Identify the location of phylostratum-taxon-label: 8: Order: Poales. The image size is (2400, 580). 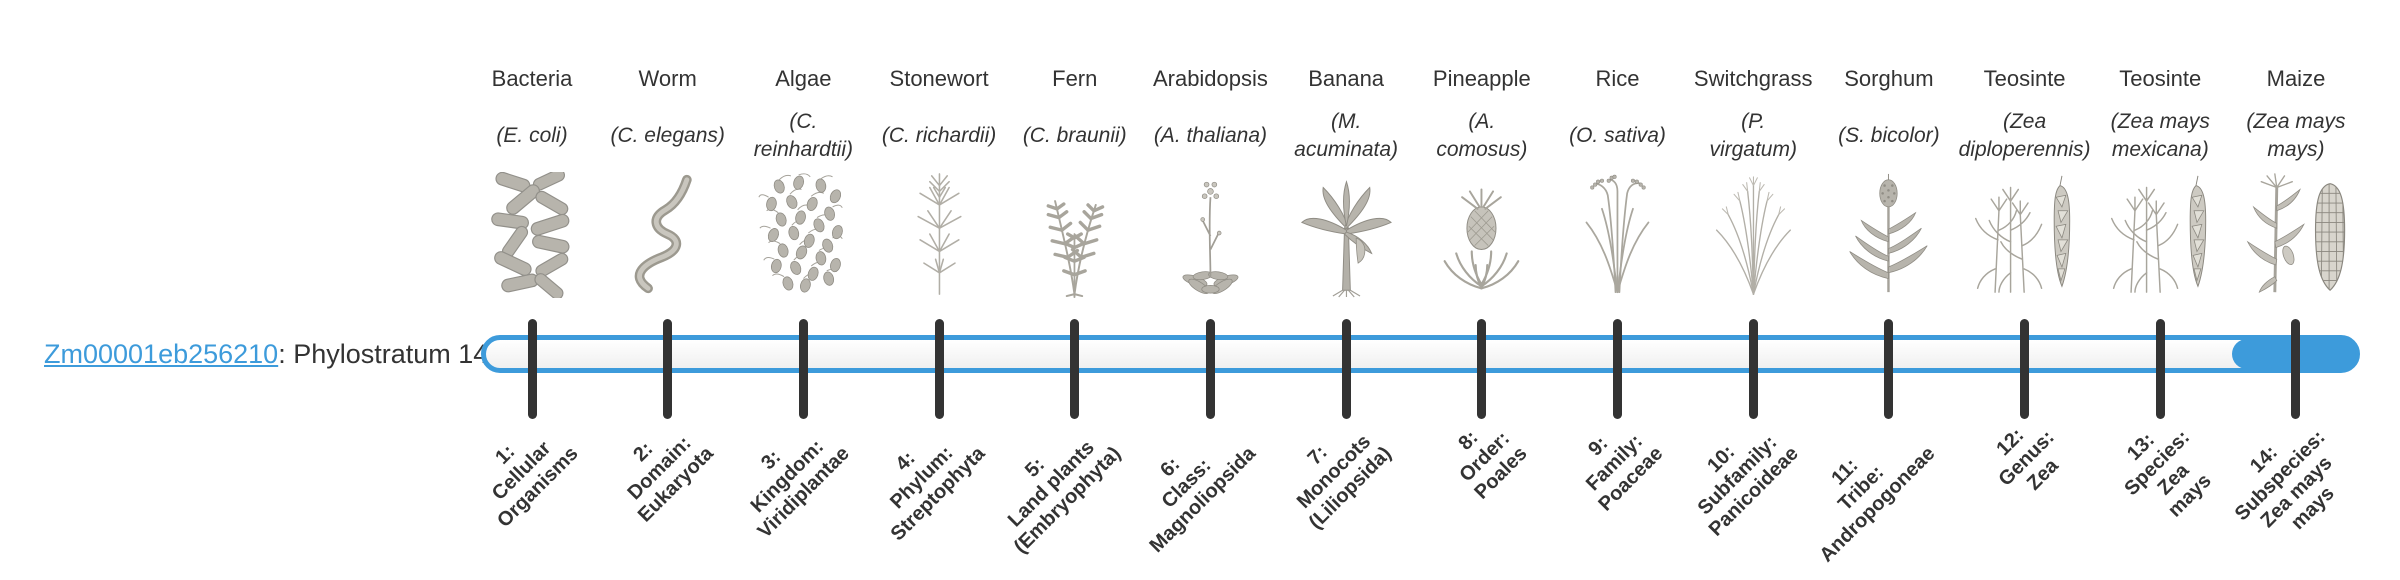
(1493, 465).